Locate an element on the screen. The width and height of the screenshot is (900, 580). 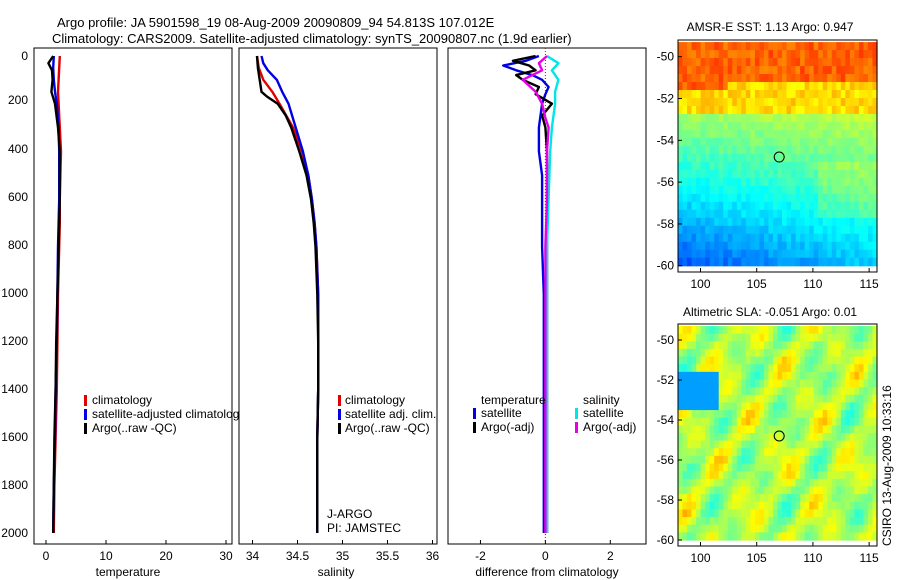
temperature-series is located at coordinates (55, 294).